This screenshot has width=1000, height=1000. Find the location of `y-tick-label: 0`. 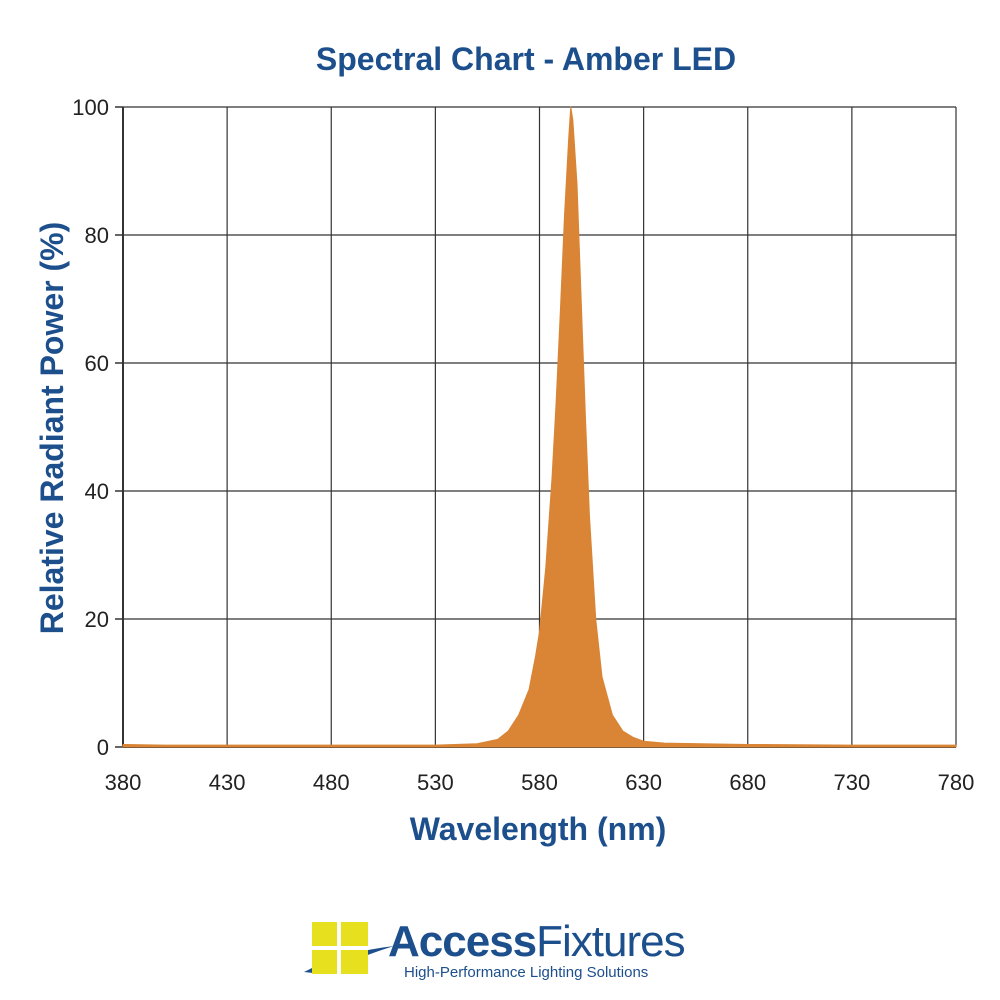

y-tick-label: 0 is located at coordinates (103, 747).